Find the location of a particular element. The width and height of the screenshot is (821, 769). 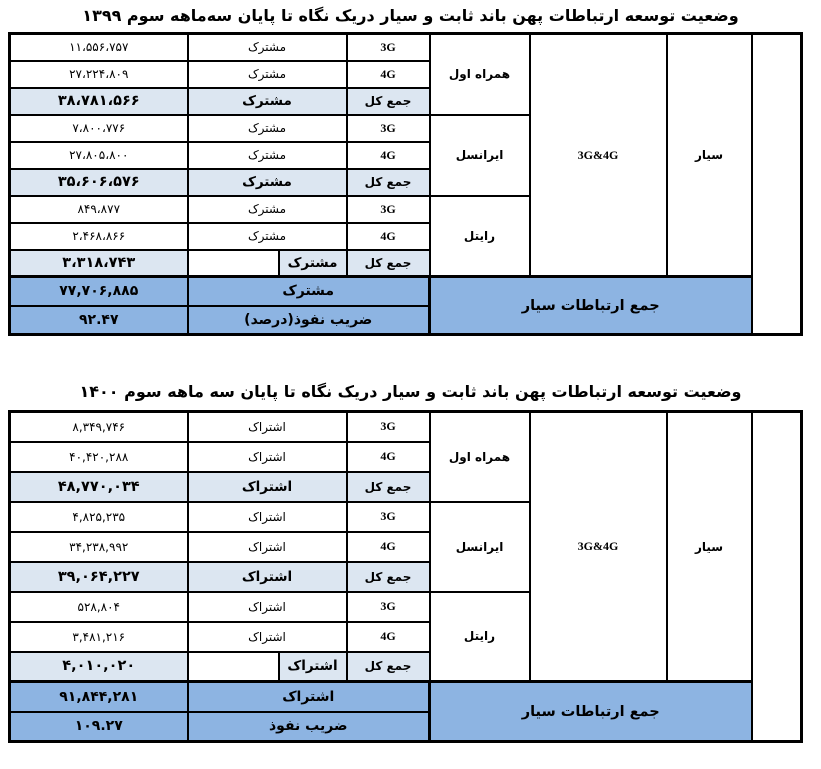

value-cell: ۸,۳۴۹,۷۴۶ is located at coordinates (98, 426).